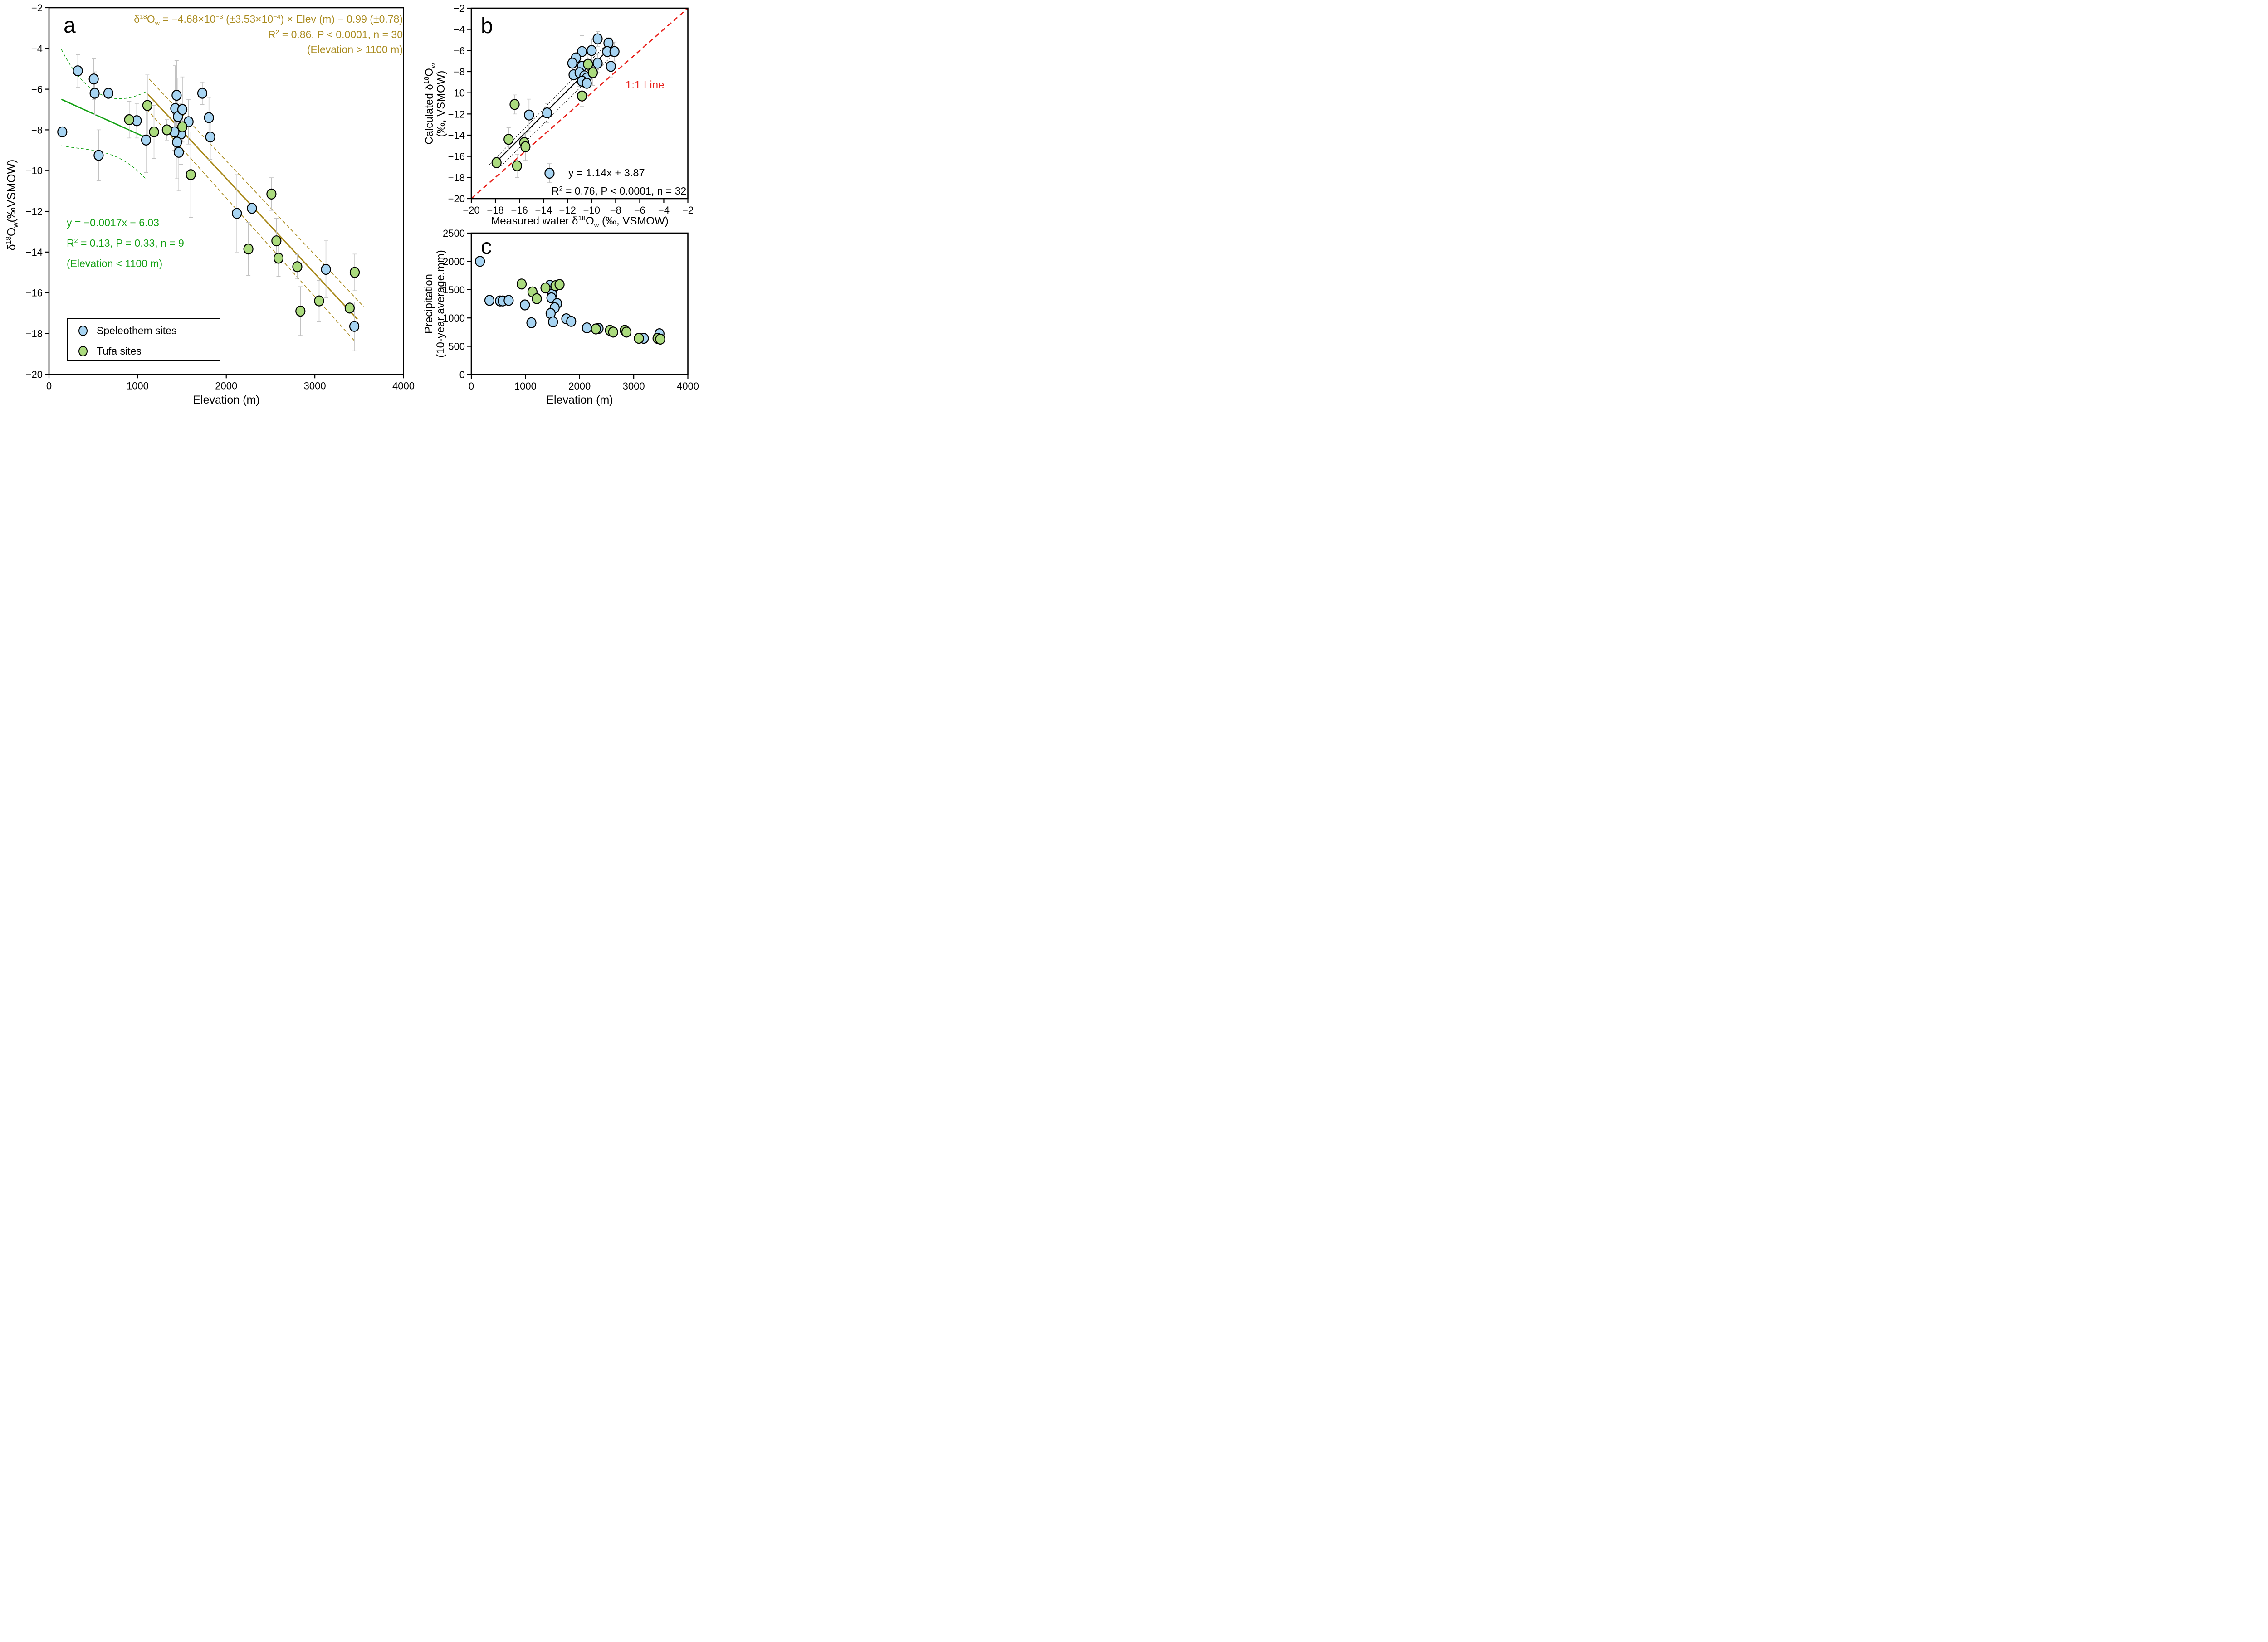 The image size is (2268, 1642). I want to click on x-tick-label: 2000, so click(580, 386).